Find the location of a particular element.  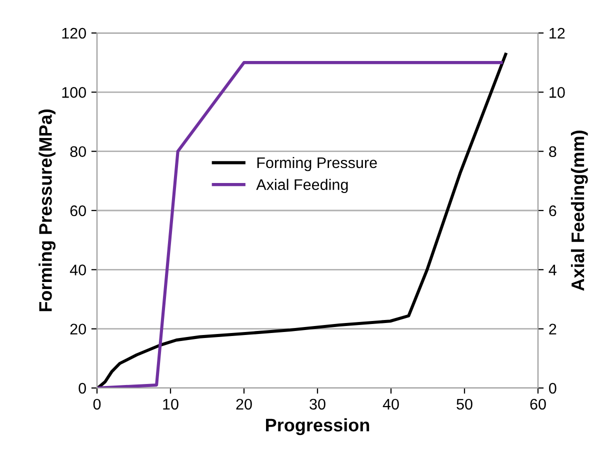

y2-tick-label: 2 is located at coordinates (552, 329).